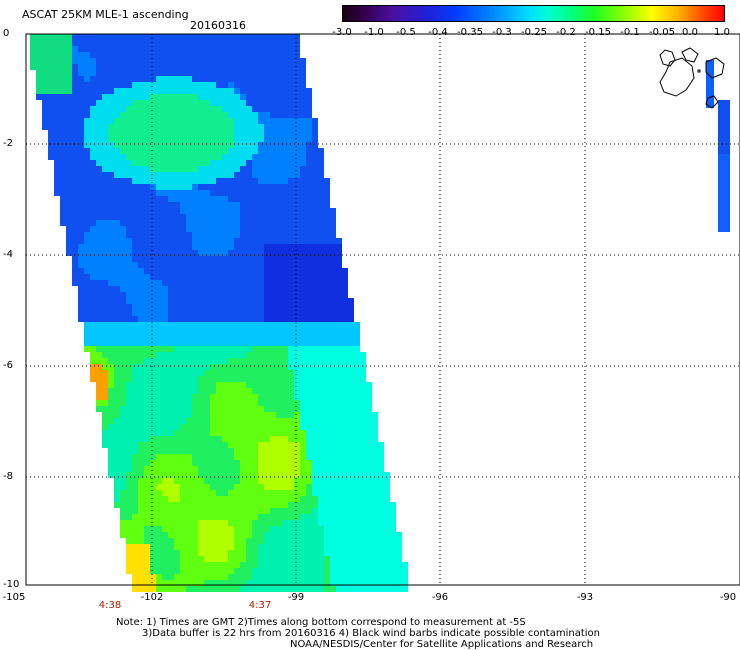 The width and height of the screenshot is (740, 650). Describe the element at coordinates (534, 32) in the screenshot. I see `colorbar-label: -0.25` at that location.